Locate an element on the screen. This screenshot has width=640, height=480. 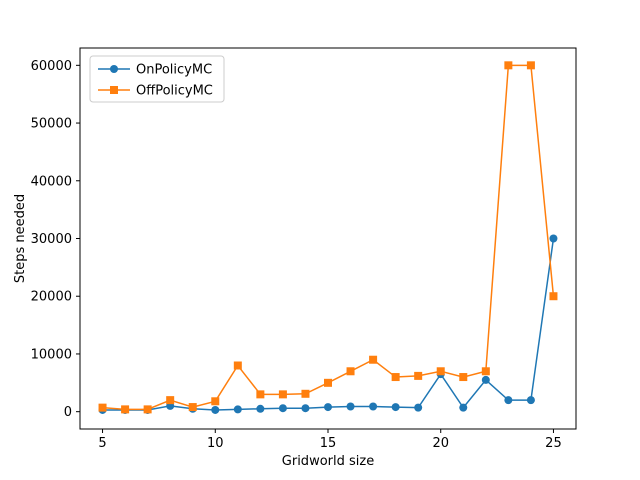
y-tick-label: 30000 is located at coordinates (51, 239).